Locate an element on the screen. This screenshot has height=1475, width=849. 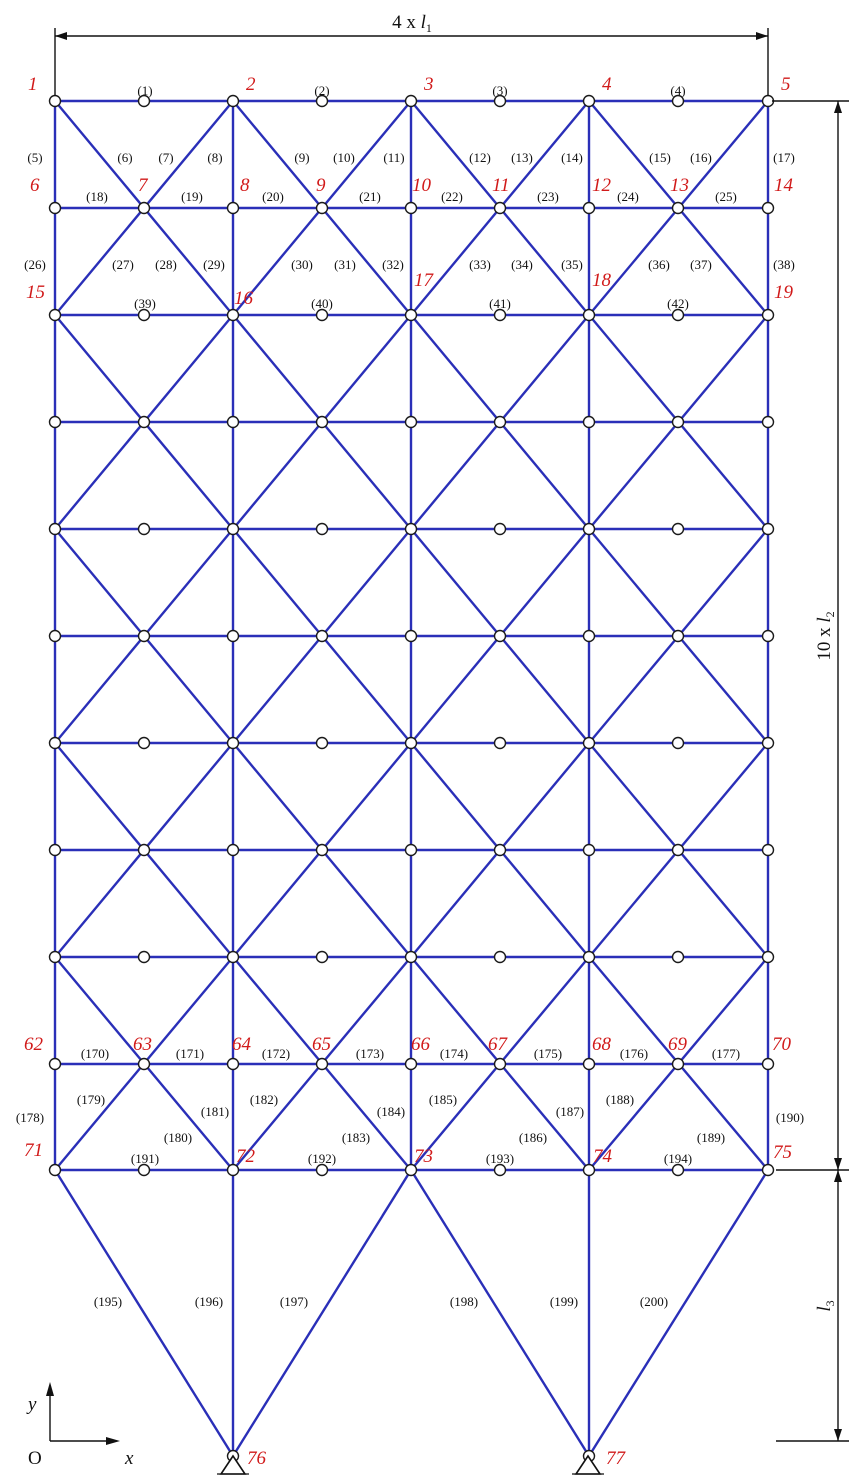
member-label-179: (179) is located at coordinates (91, 1099).